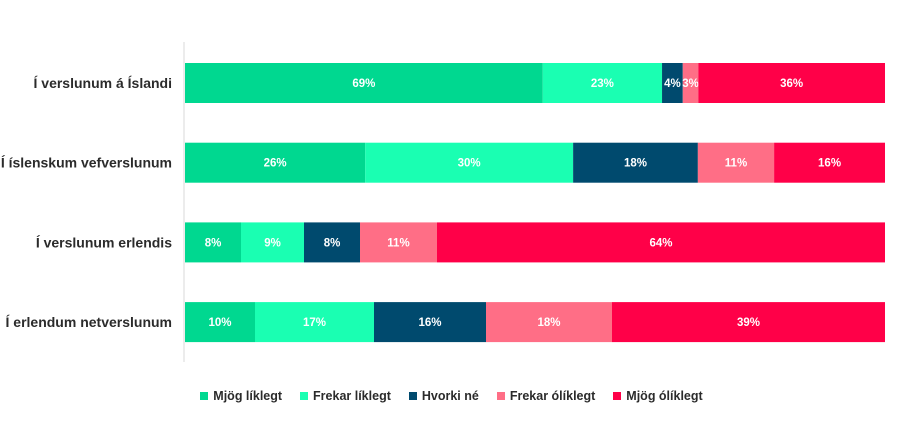 The width and height of the screenshot is (903, 427). What do you see at coordinates (104, 242) in the screenshot?
I see `category-label: Í verslunum erlendis` at bounding box center [104, 242].